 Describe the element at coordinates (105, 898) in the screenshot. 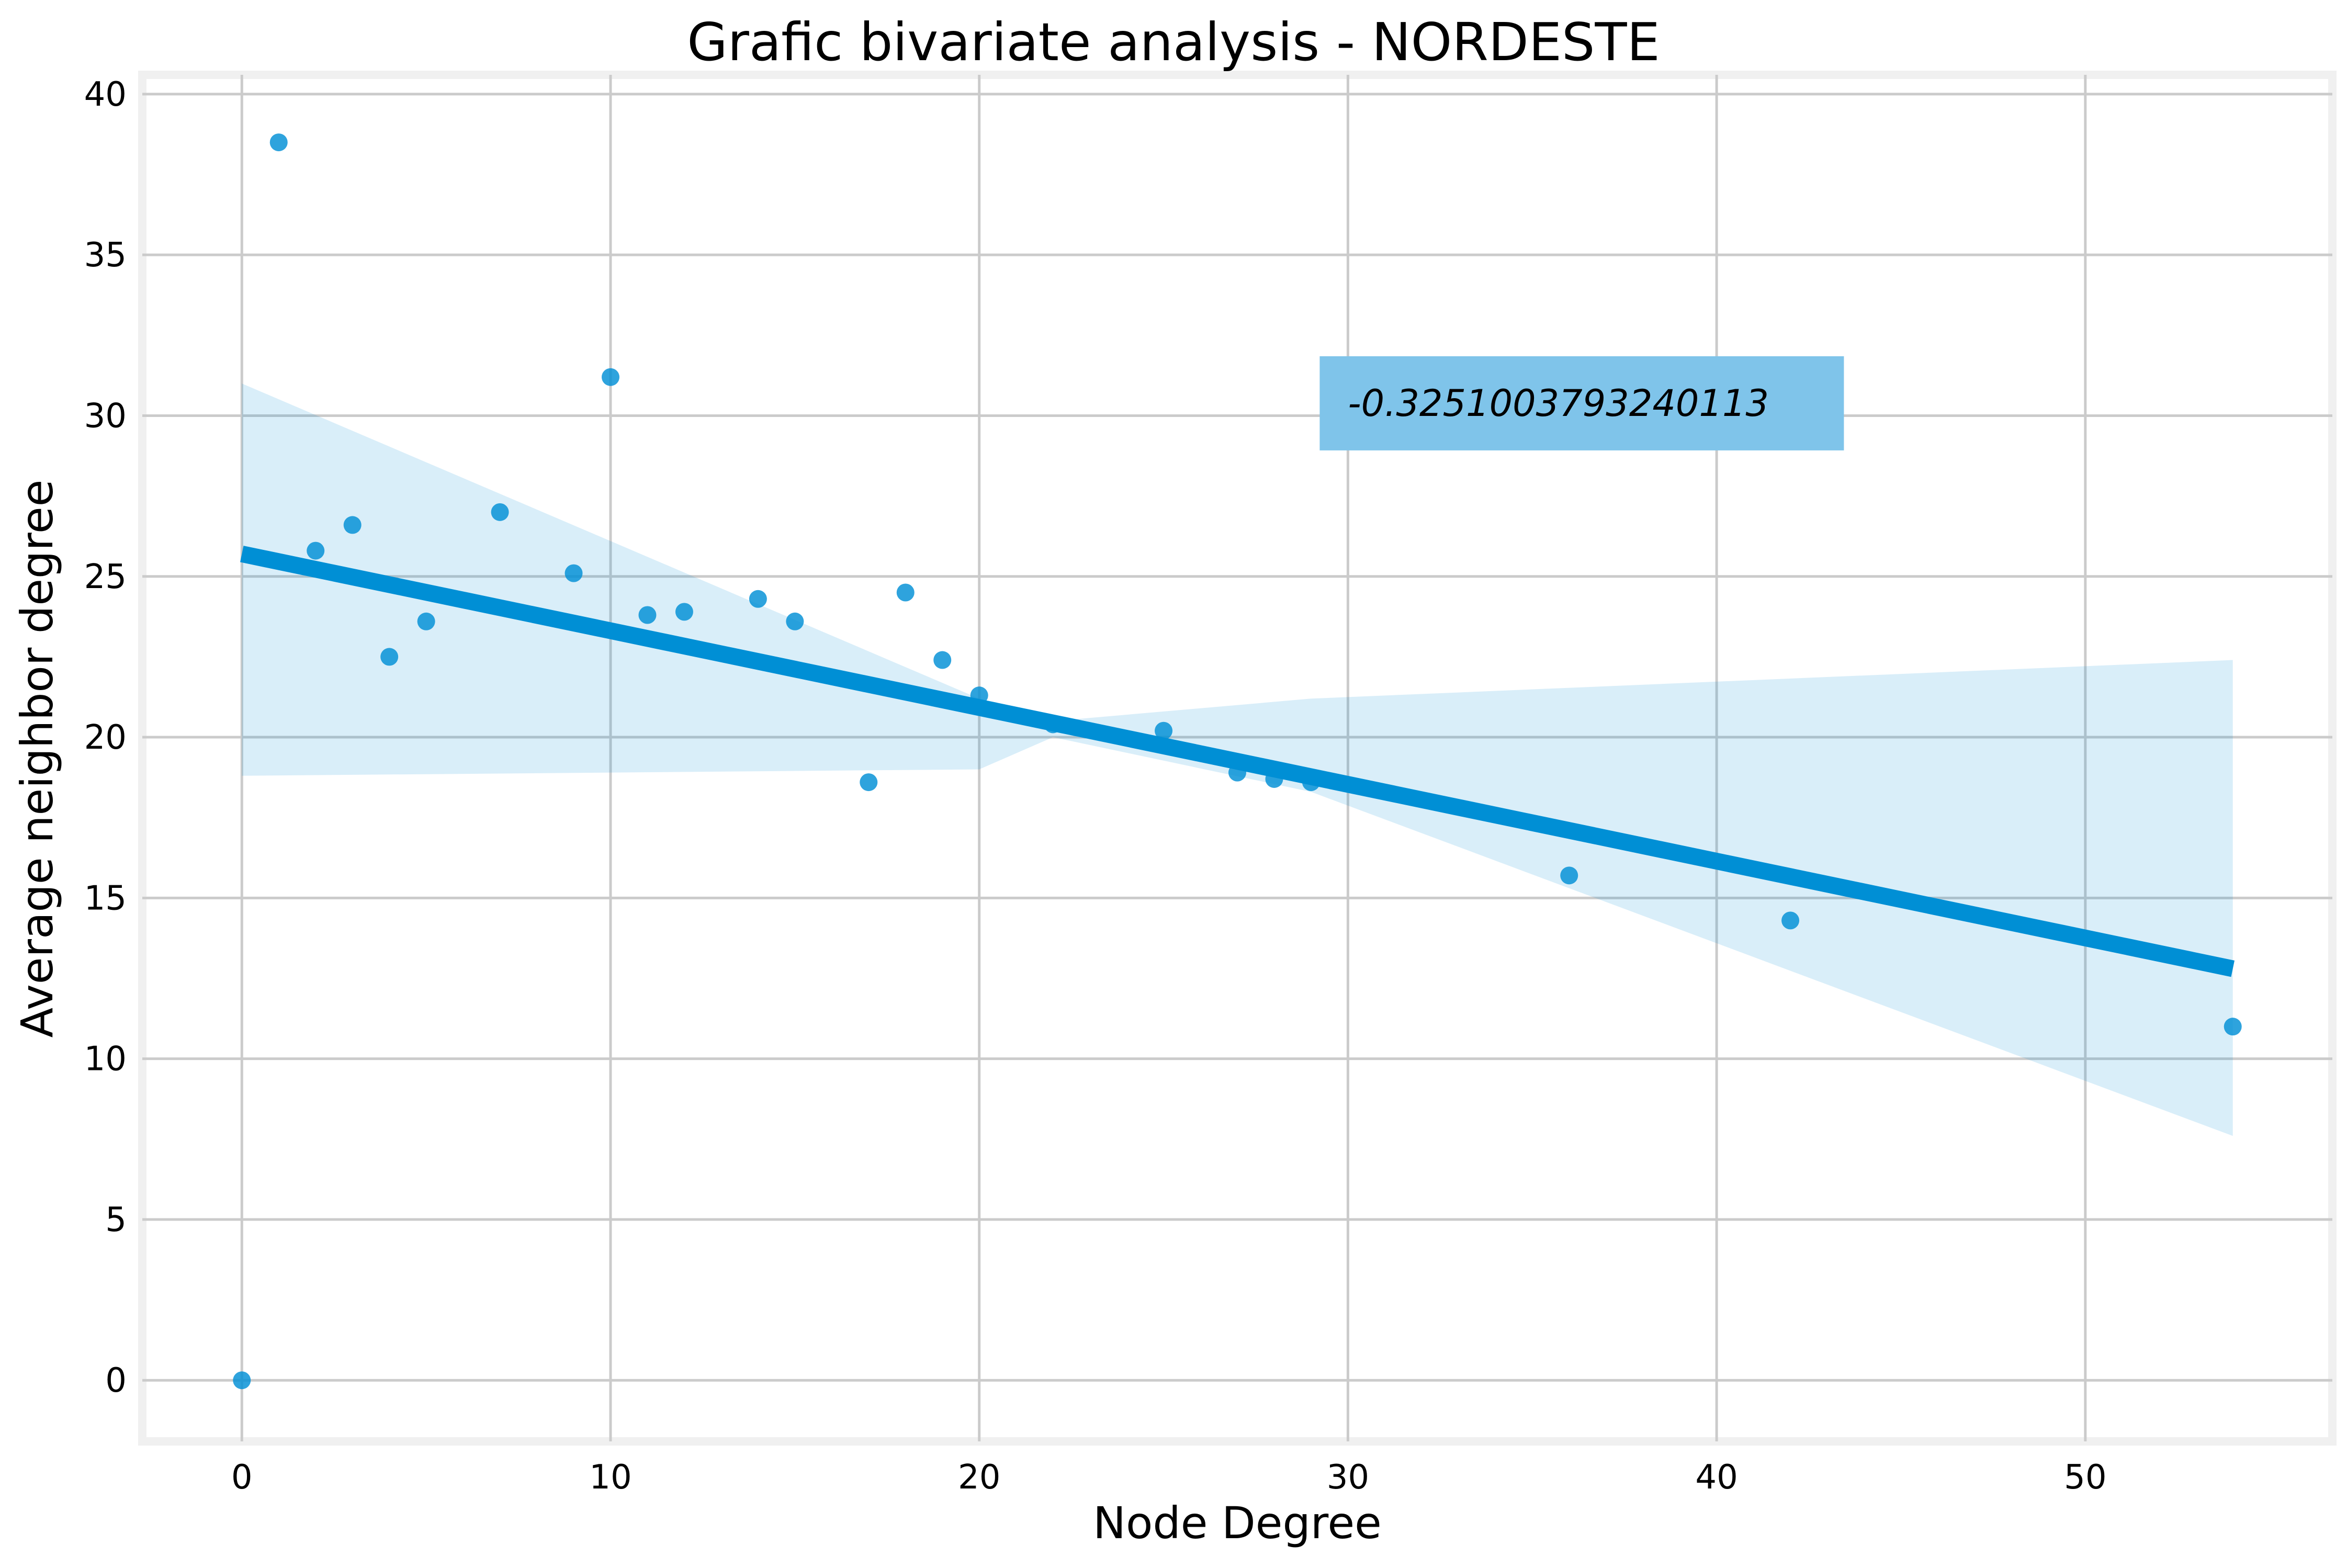

I see `y-tick-label: 15` at that location.